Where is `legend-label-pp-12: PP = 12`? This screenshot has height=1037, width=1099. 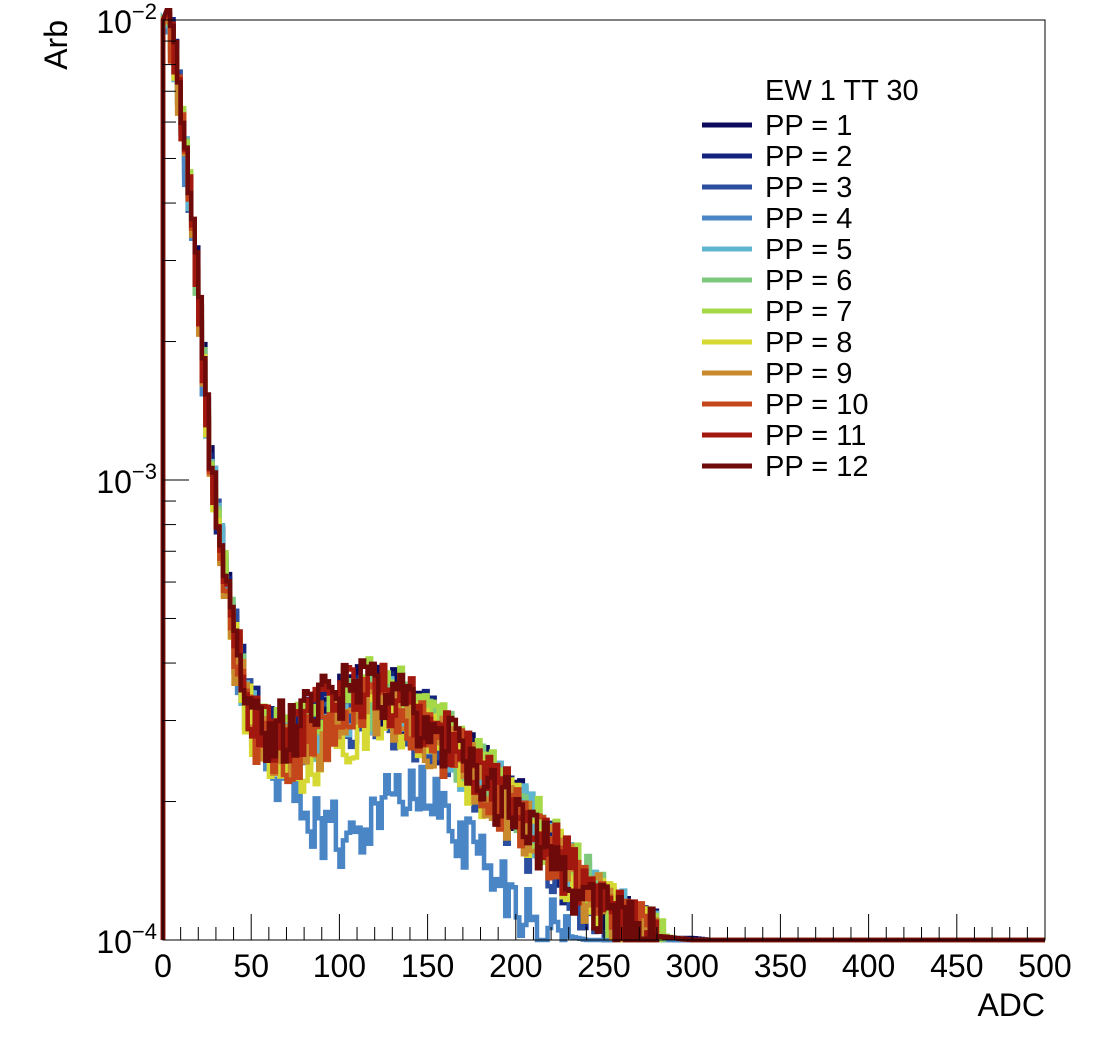
legend-label-pp-12: PP = 12 is located at coordinates (816, 467).